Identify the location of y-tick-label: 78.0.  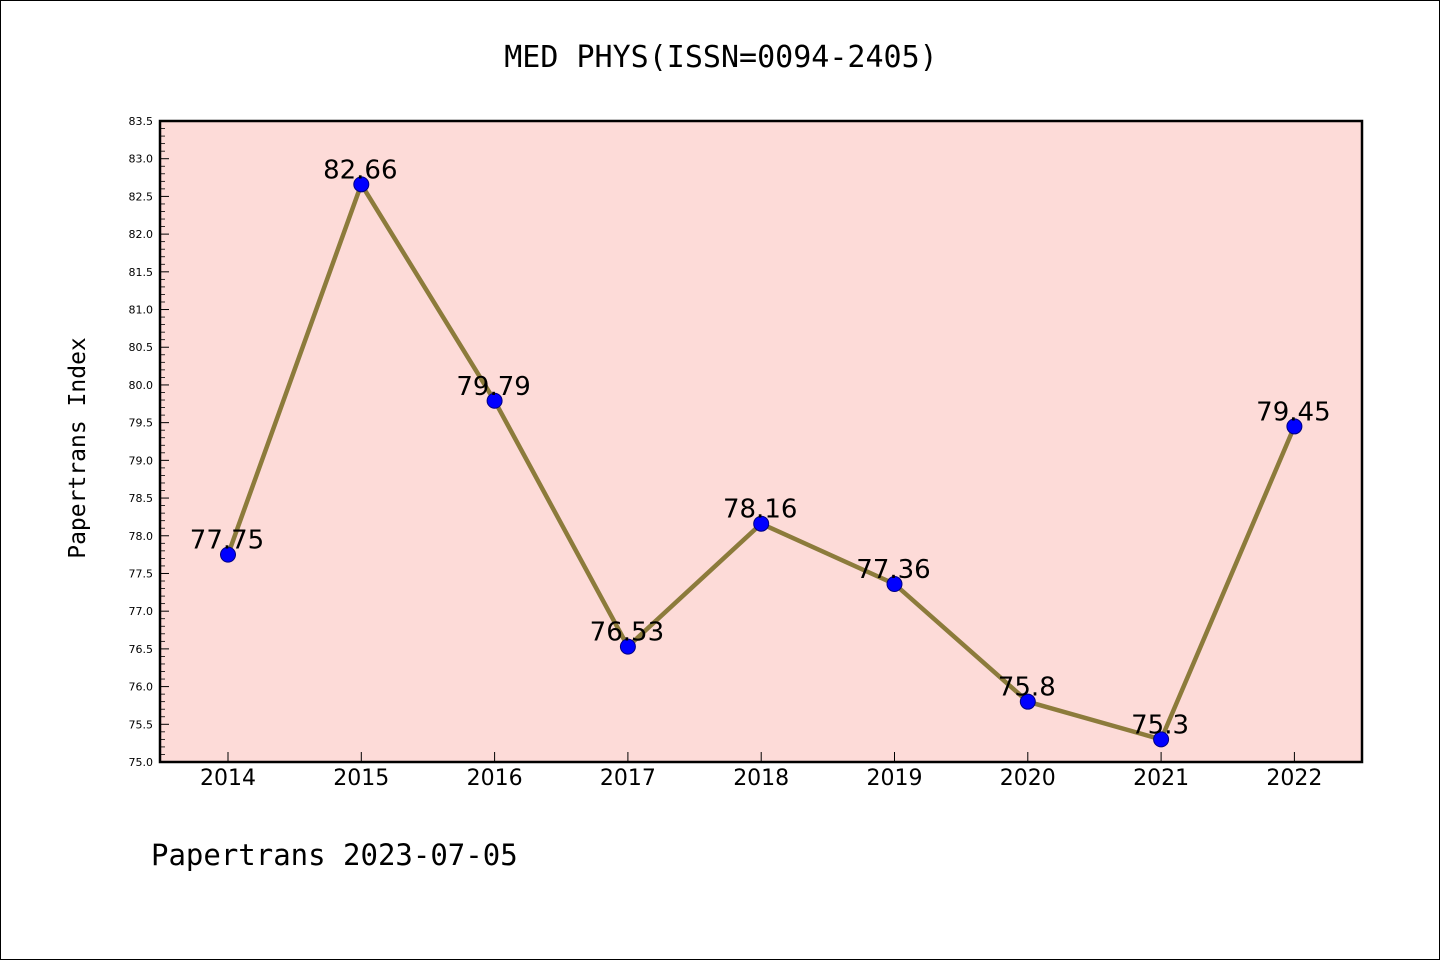
(141, 536).